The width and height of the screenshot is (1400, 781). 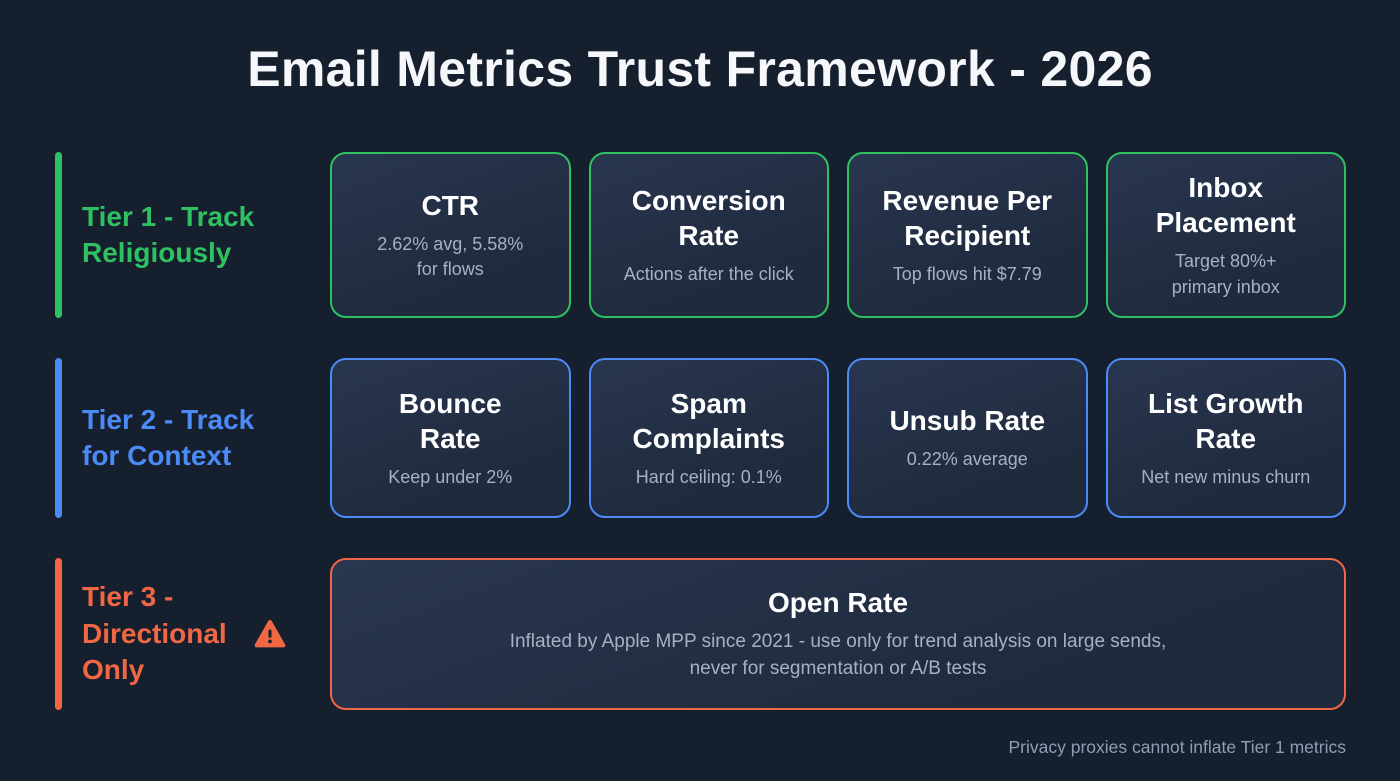 I want to click on card-title: Unsub Rate, so click(x=967, y=421).